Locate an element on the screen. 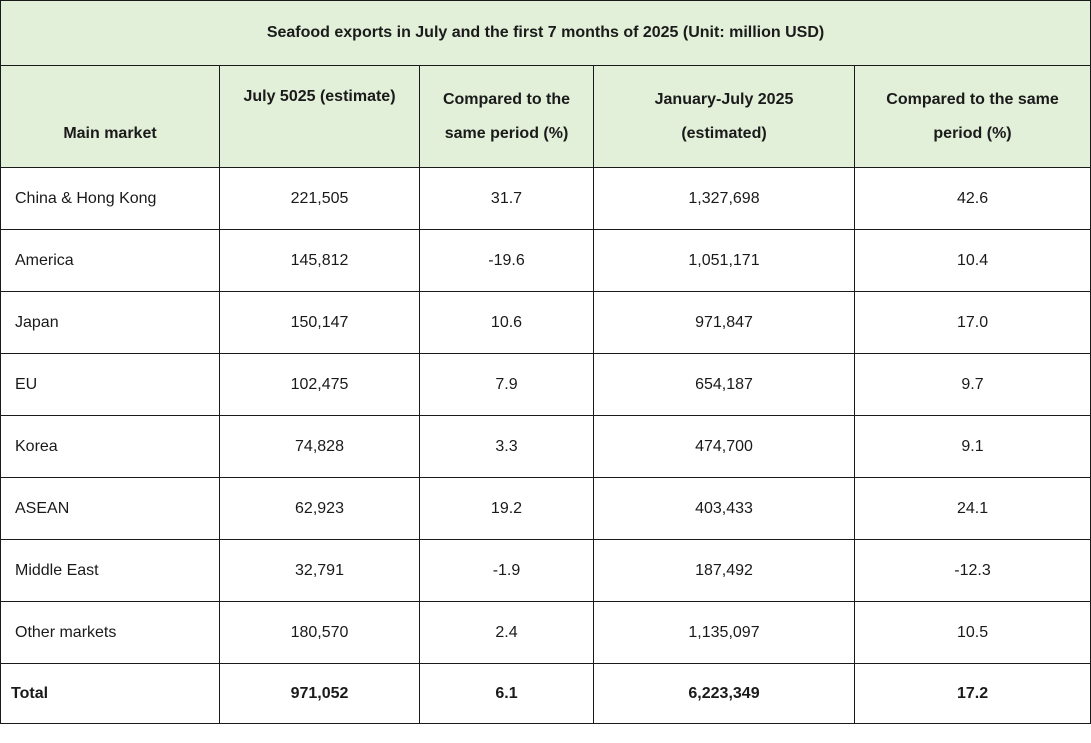 The image size is (1091, 743). july-cell: 74,828 is located at coordinates (319, 446).